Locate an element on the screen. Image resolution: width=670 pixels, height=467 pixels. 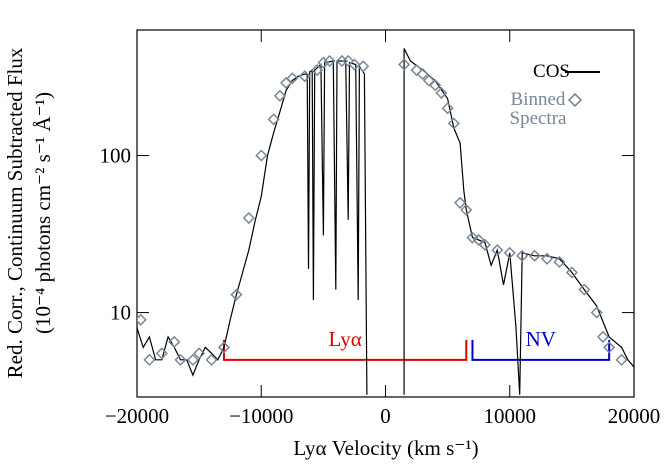
x-tick-label: −20000 is located at coordinates (137, 416).